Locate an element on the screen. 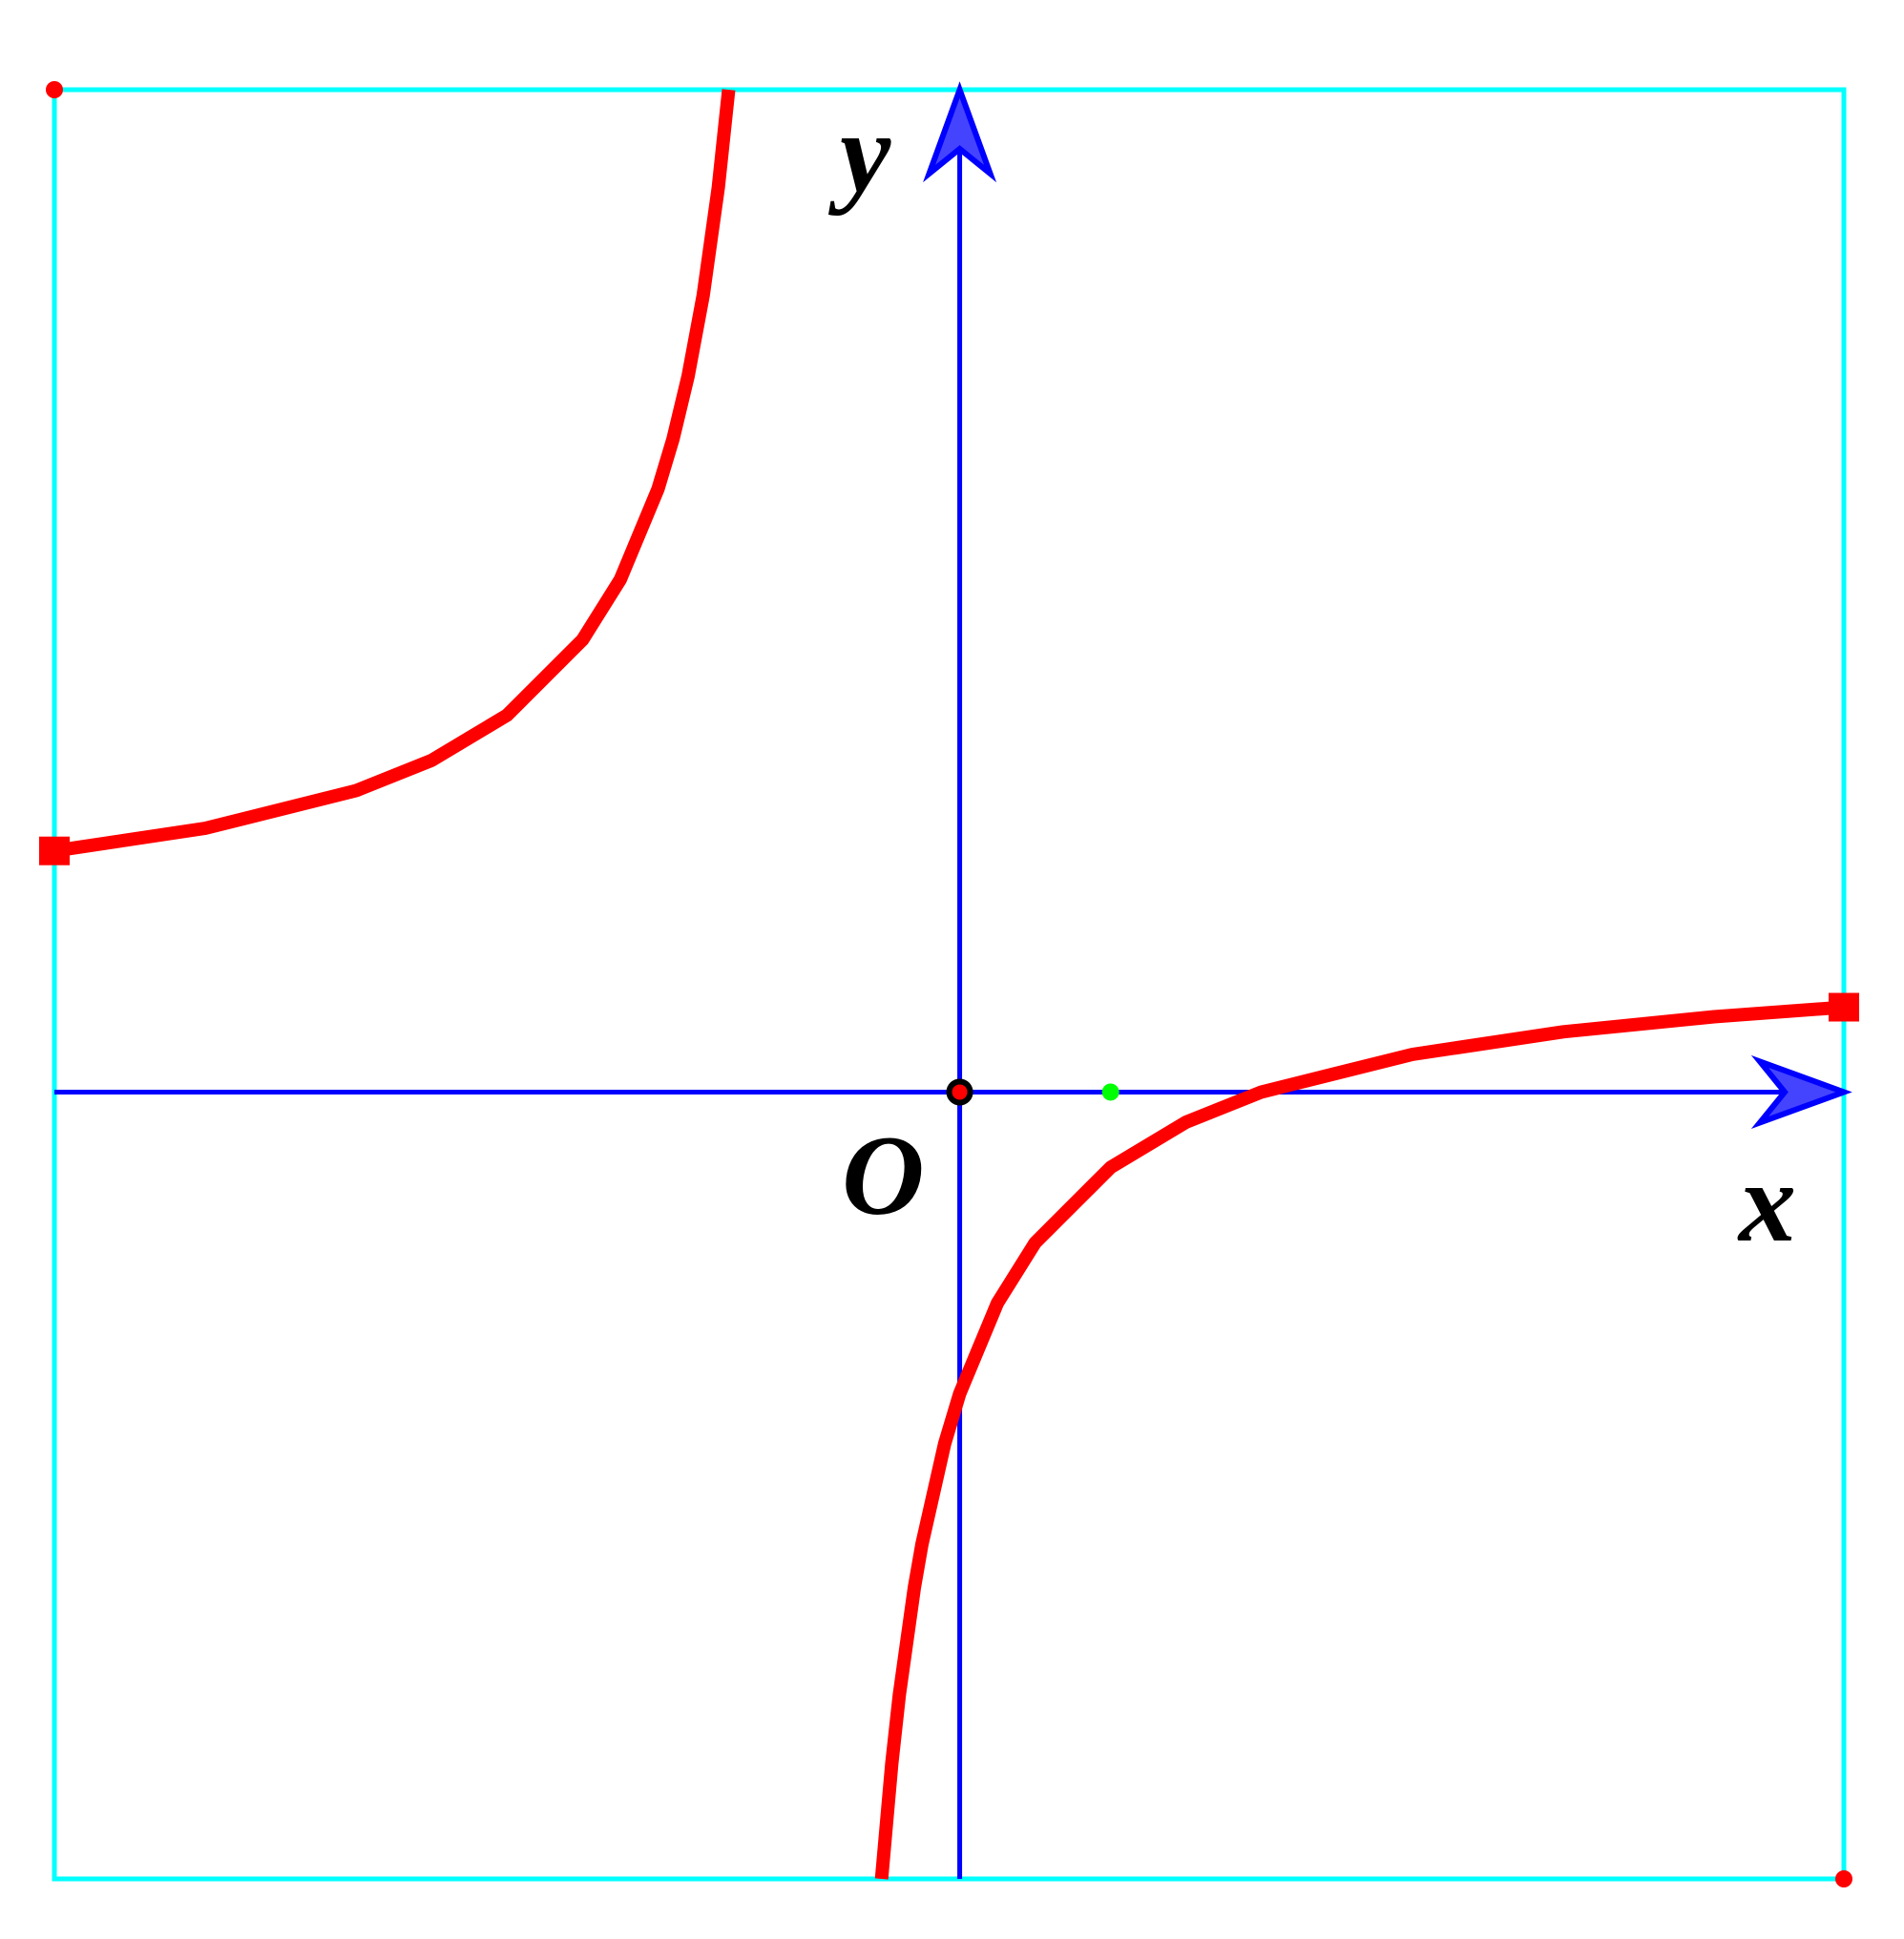 This screenshot has height=1939, width=1904. curve-branch-left is located at coordinates (394, 473).